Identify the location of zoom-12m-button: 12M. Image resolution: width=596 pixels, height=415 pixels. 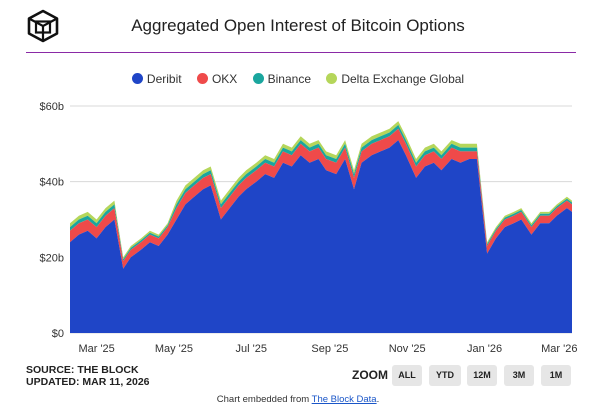
(482, 375).